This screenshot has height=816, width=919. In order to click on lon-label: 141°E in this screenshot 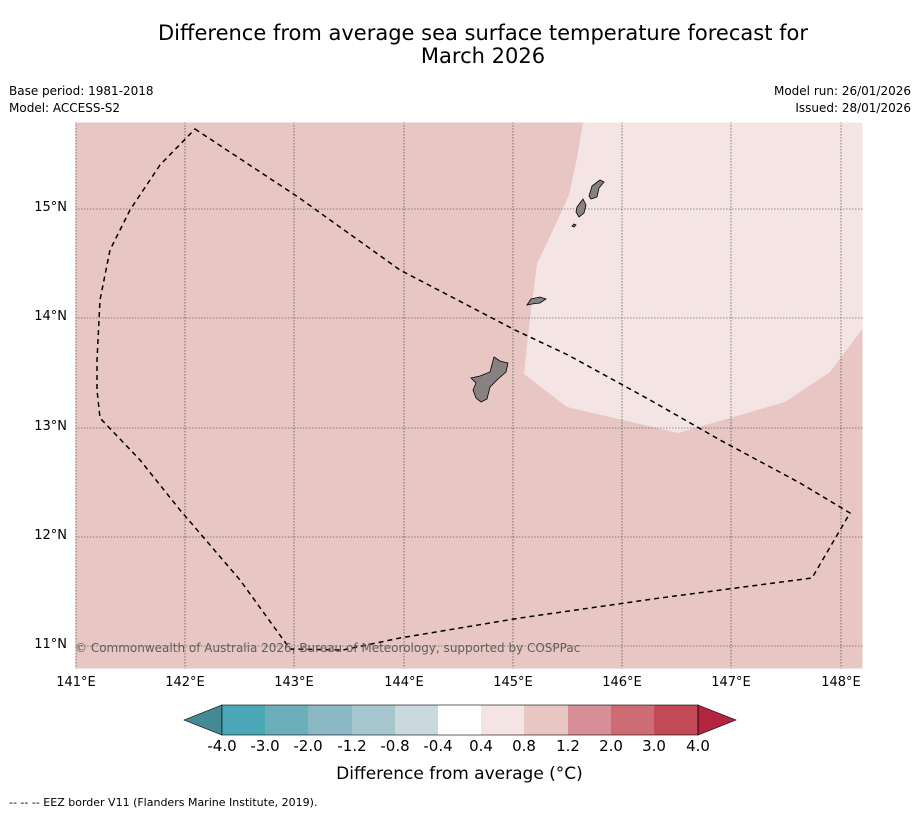, I will do `click(76, 682)`.